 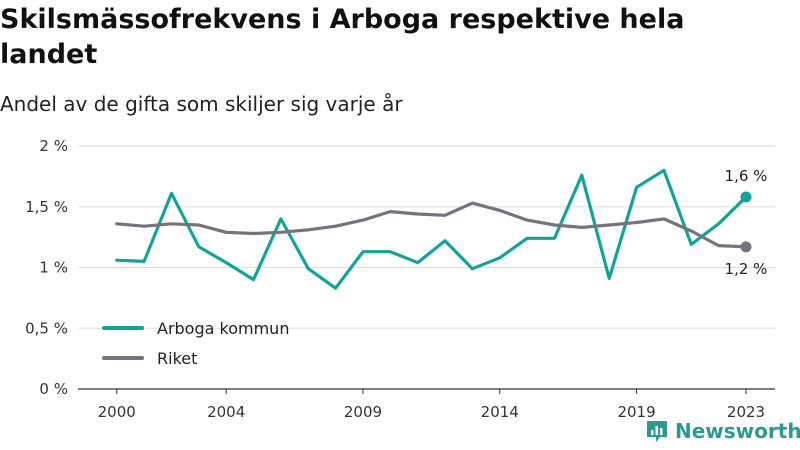 What do you see at coordinates (657, 431) in the screenshot?
I see `bar-chart-icon` at bounding box center [657, 431].